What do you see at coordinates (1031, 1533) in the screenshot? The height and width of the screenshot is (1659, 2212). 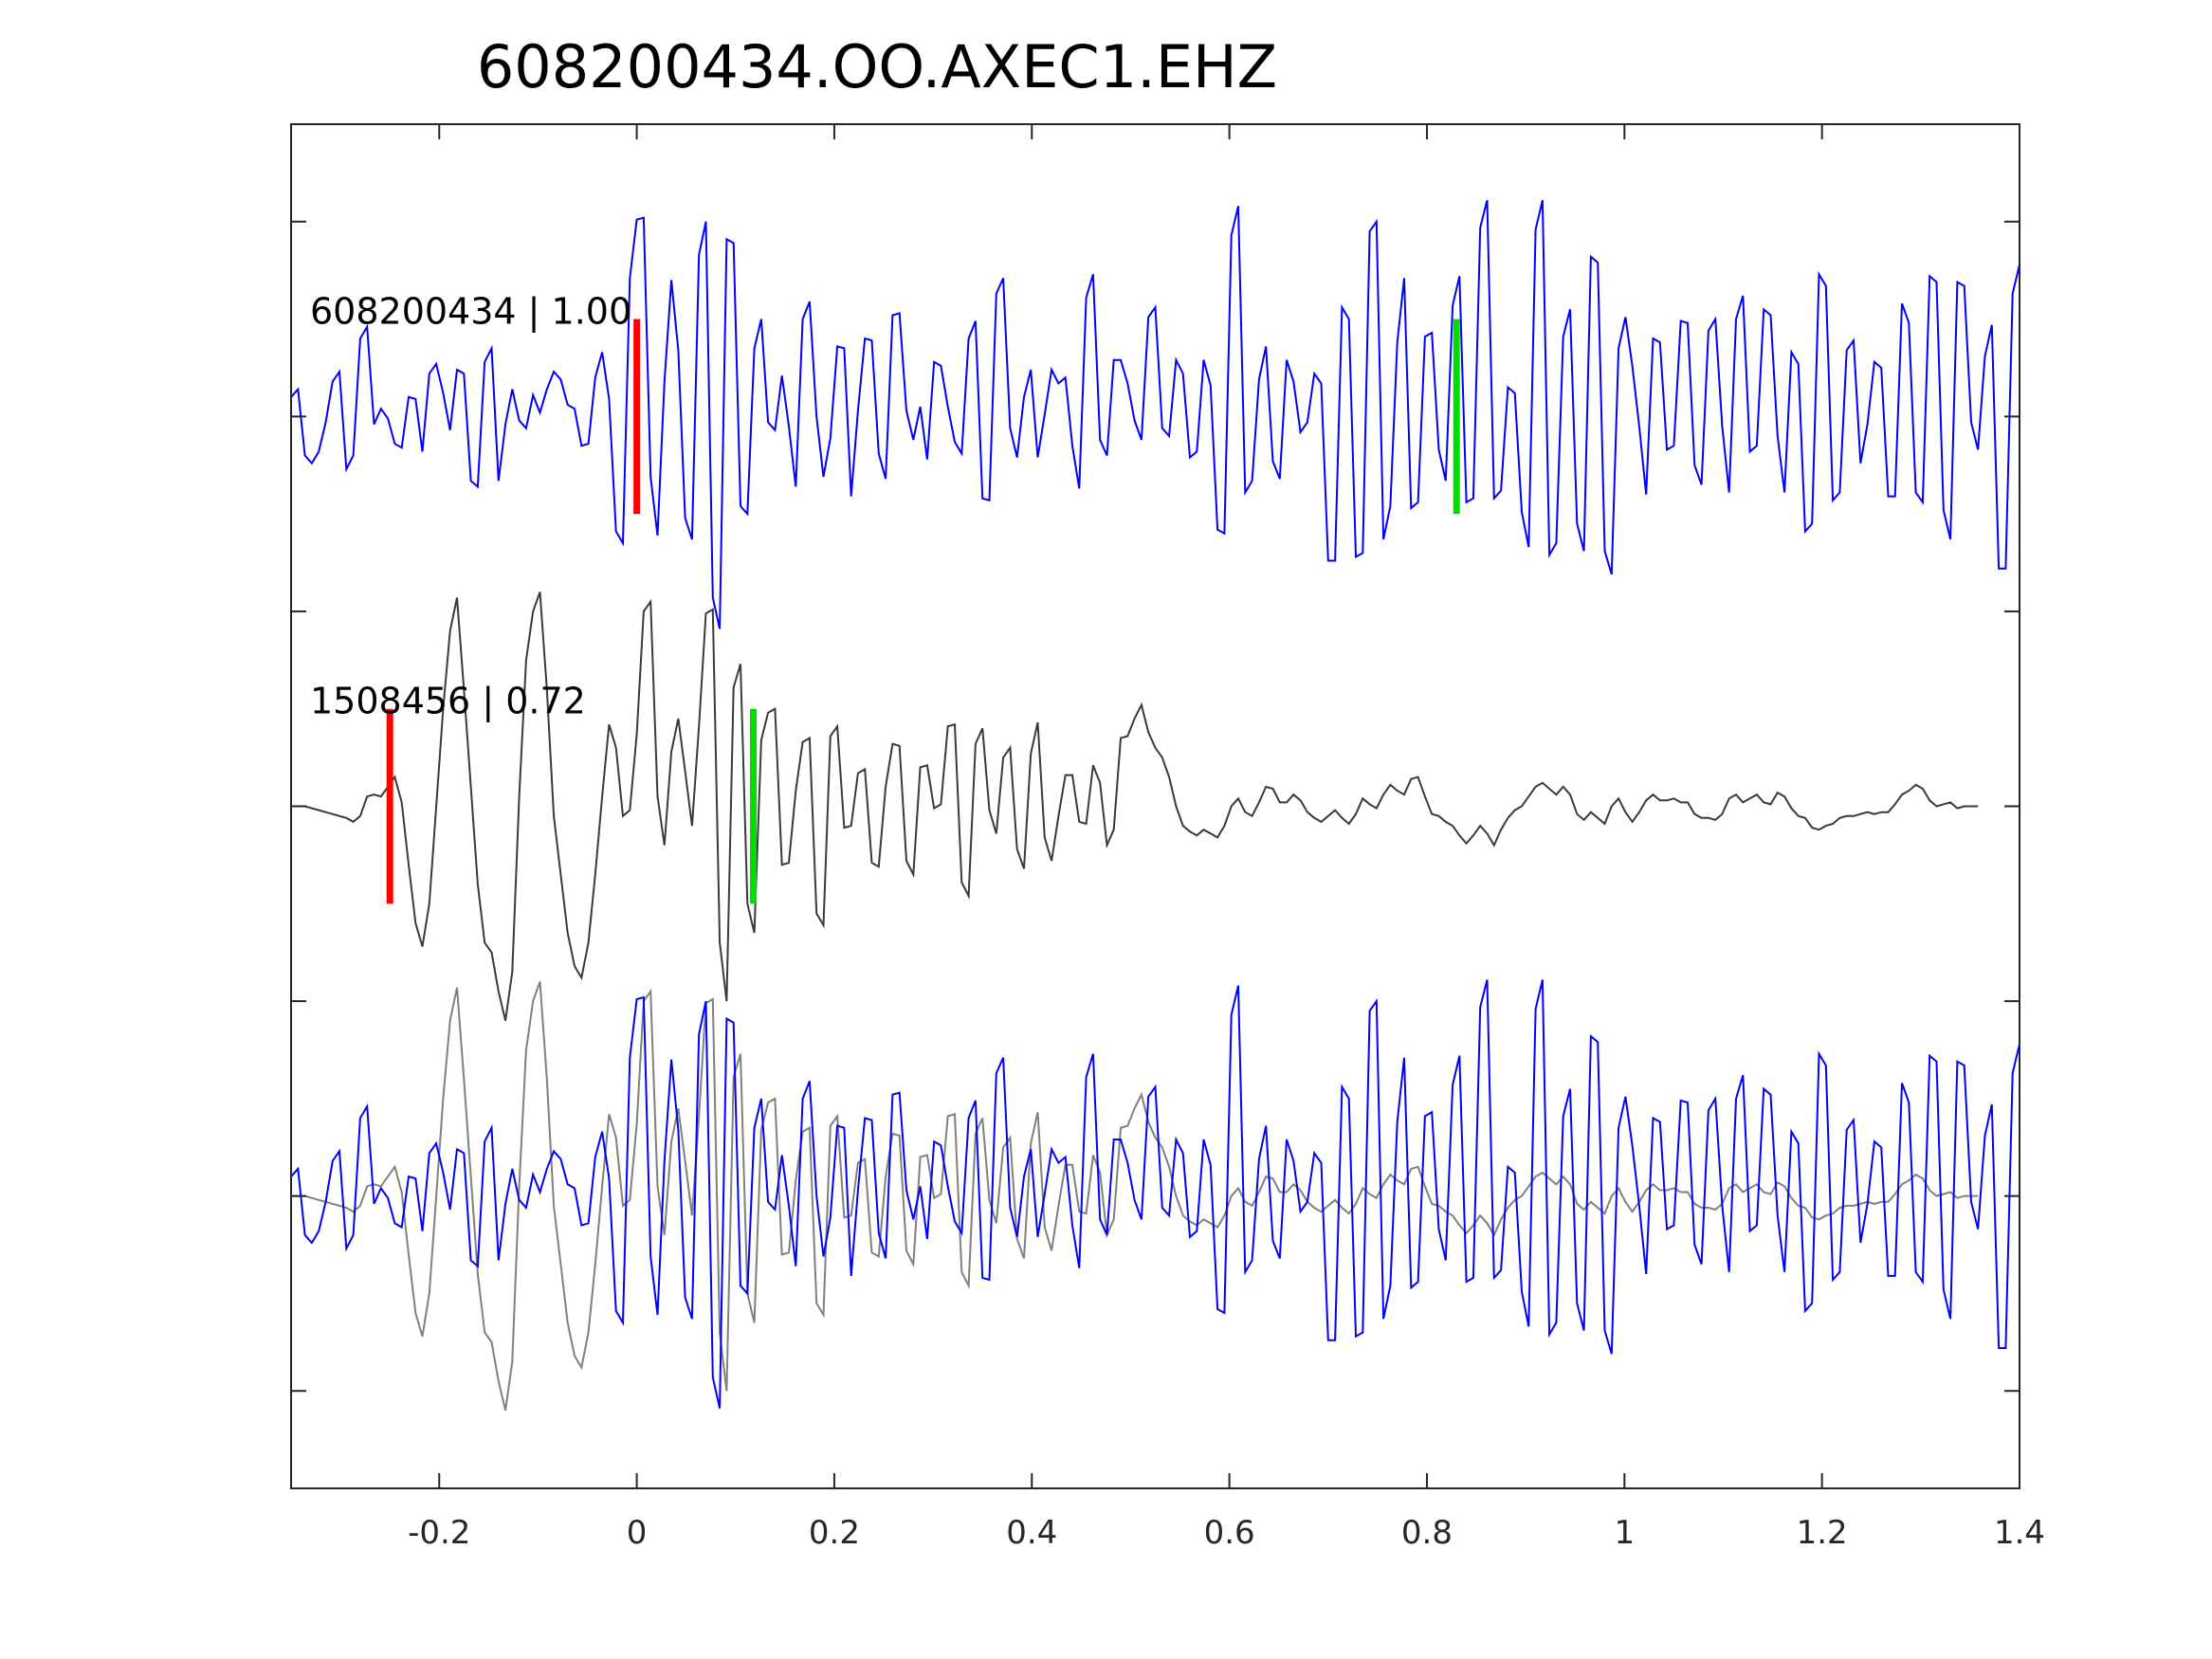 I see `x-tick-label: 0.4` at bounding box center [1031, 1533].